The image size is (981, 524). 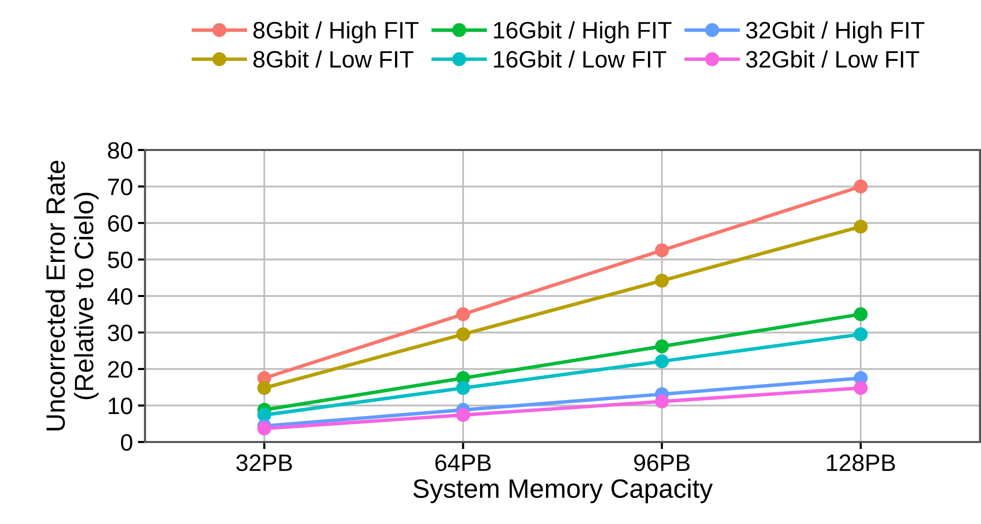 I want to click on y-tick-label: 10, so click(x=120, y=406).